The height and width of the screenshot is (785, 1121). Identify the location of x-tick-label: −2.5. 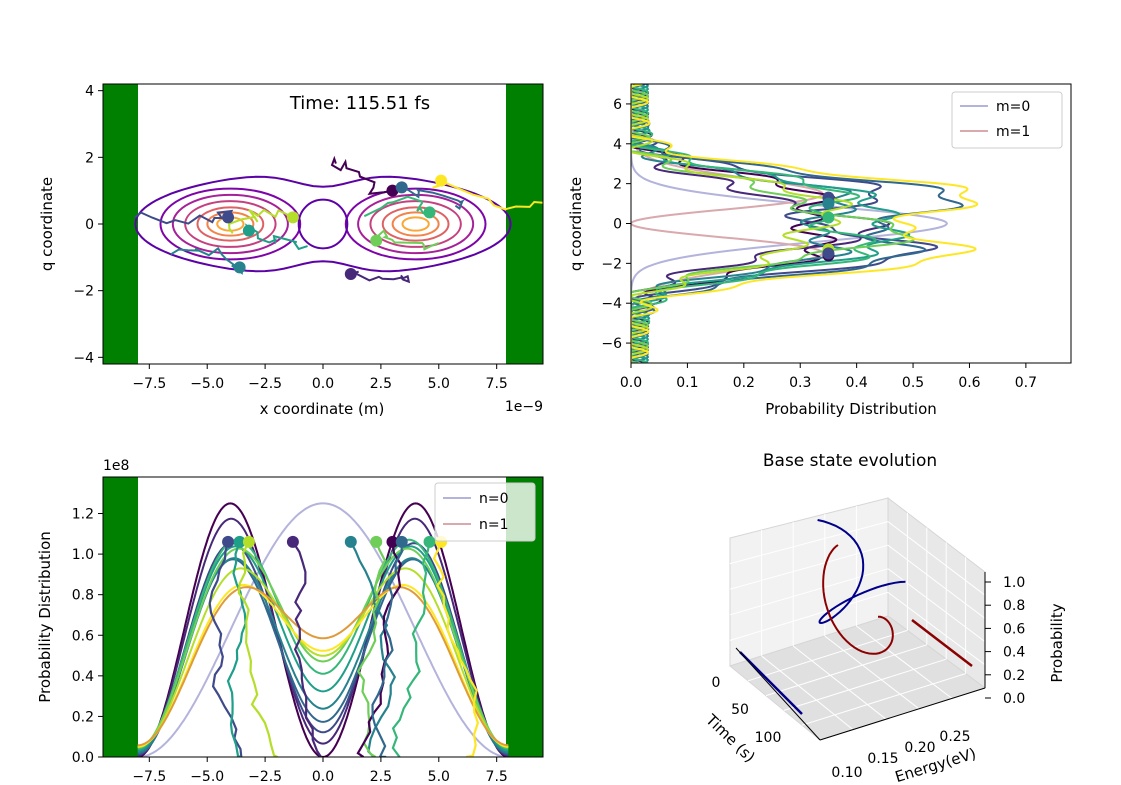
(265, 384).